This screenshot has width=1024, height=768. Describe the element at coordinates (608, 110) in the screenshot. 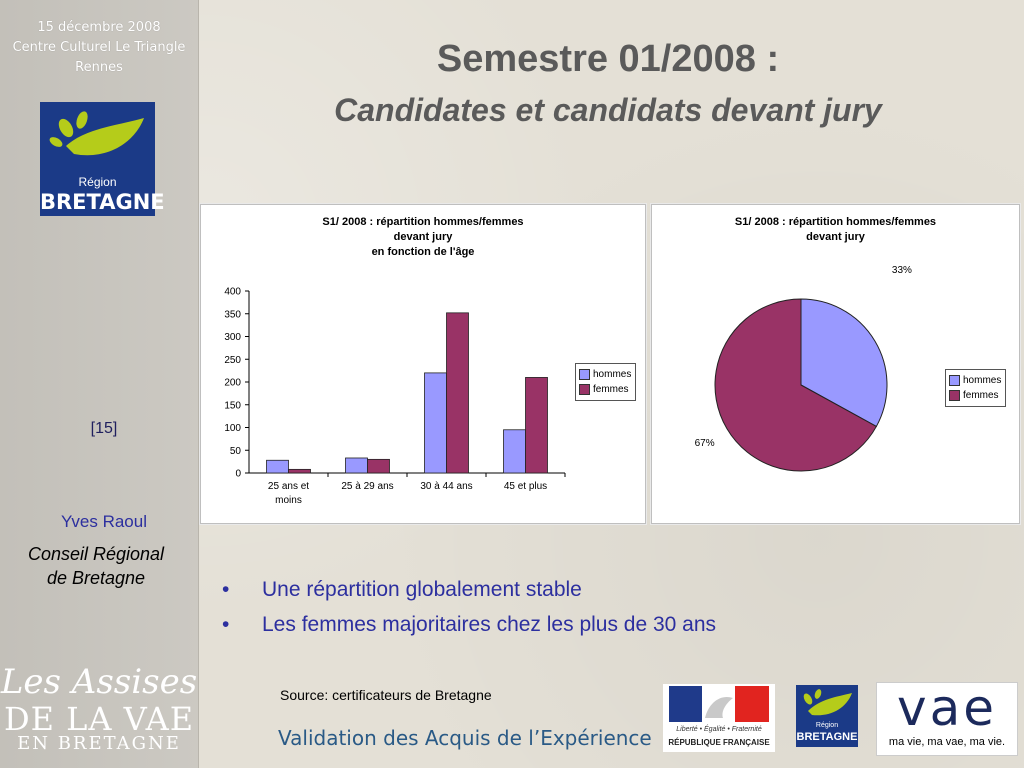

I see `slide-subtitle: Candidates et candidats devant jury` at that location.